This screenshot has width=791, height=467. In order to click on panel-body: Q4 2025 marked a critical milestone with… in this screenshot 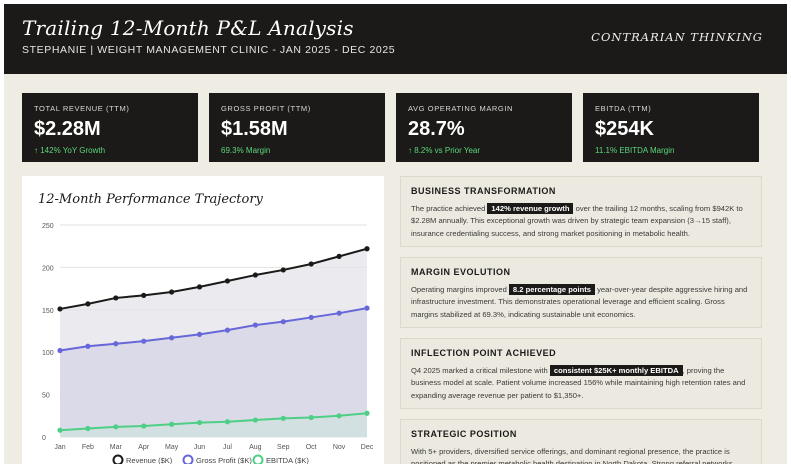, I will do `click(581, 383)`.